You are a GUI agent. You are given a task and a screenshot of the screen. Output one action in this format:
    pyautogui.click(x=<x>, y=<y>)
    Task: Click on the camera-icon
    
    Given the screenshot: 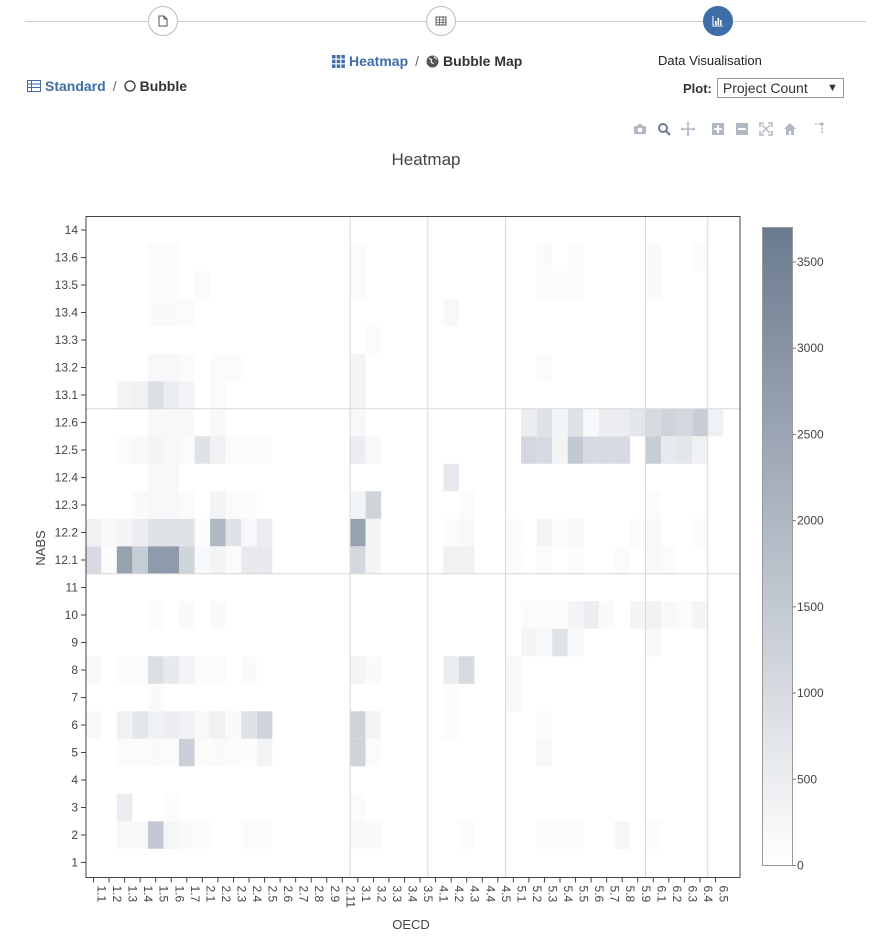 What is the action you would take?
    pyautogui.click(x=640, y=129)
    